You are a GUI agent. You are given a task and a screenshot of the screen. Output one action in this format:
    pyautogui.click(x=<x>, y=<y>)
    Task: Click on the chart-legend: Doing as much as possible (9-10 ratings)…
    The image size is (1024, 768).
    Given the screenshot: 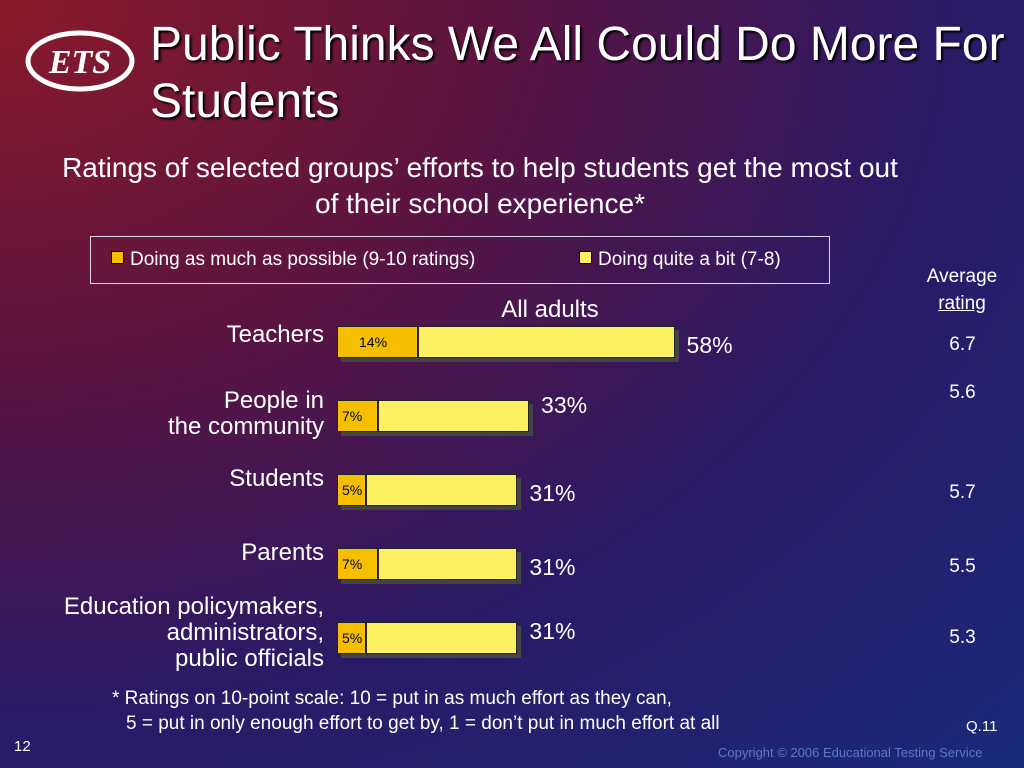 What is the action you would take?
    pyautogui.click(x=460, y=260)
    